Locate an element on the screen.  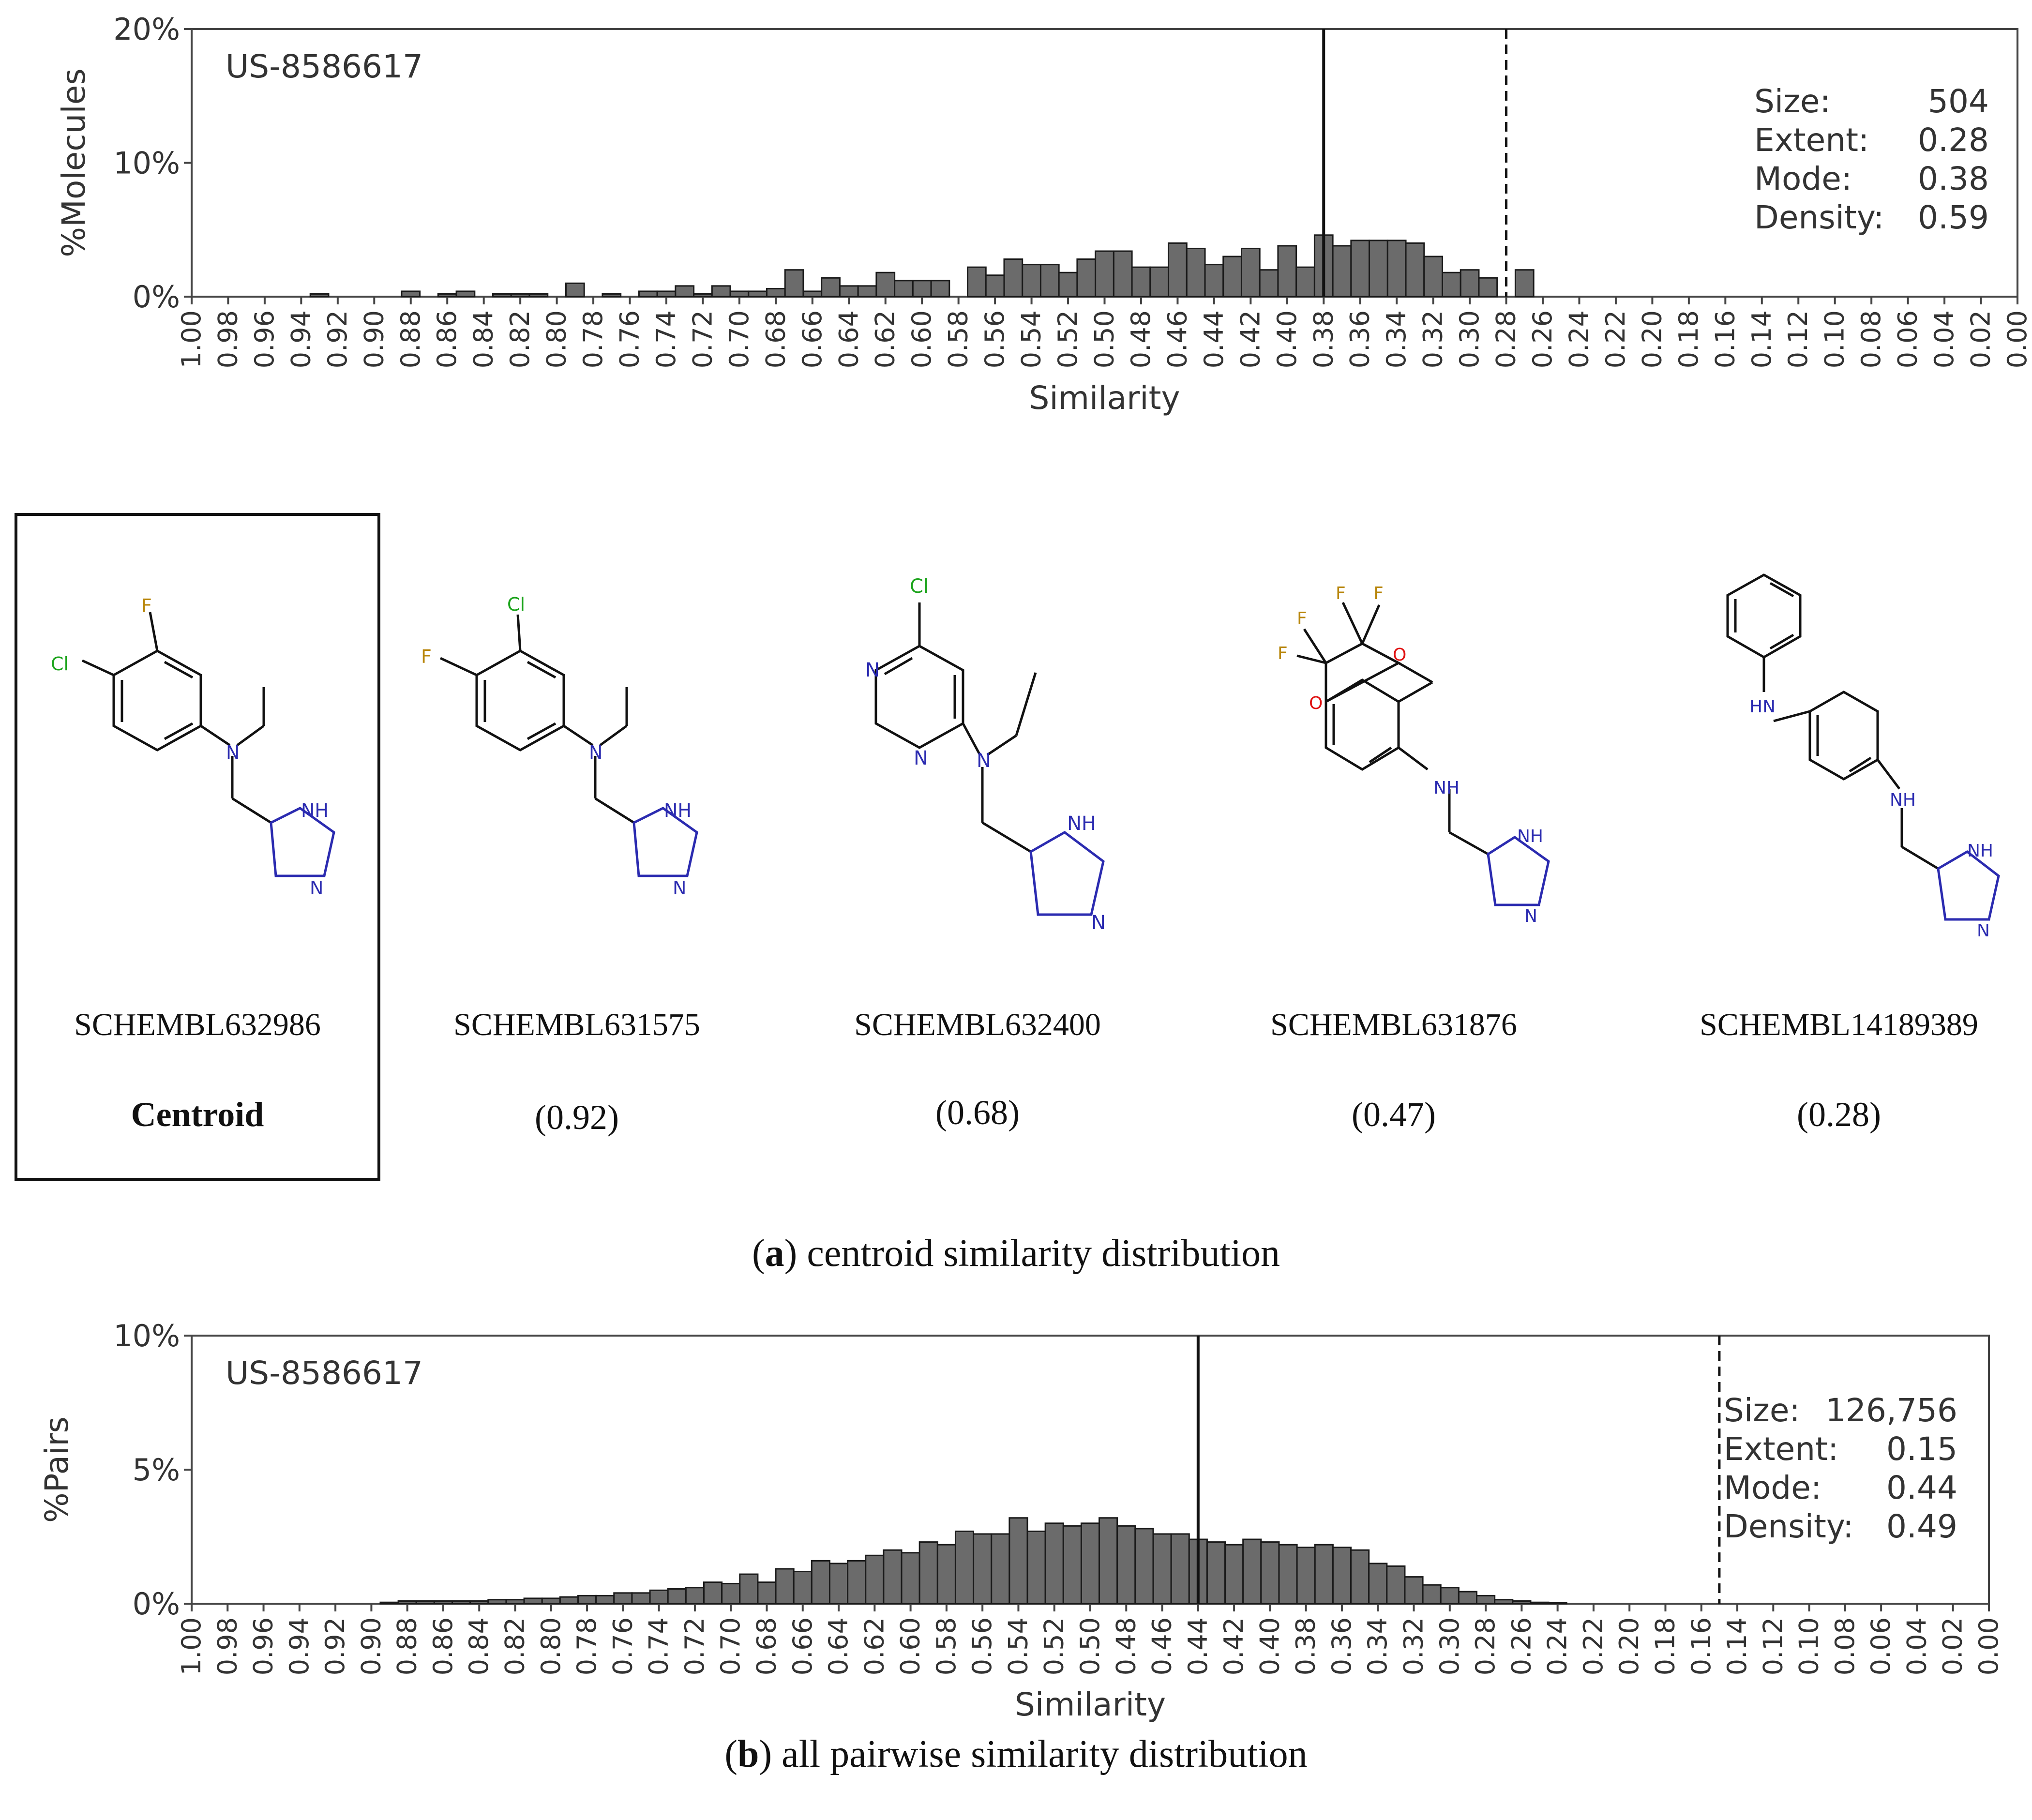
x-tick-label: 0.00 is located at coordinates (1988, 1646).